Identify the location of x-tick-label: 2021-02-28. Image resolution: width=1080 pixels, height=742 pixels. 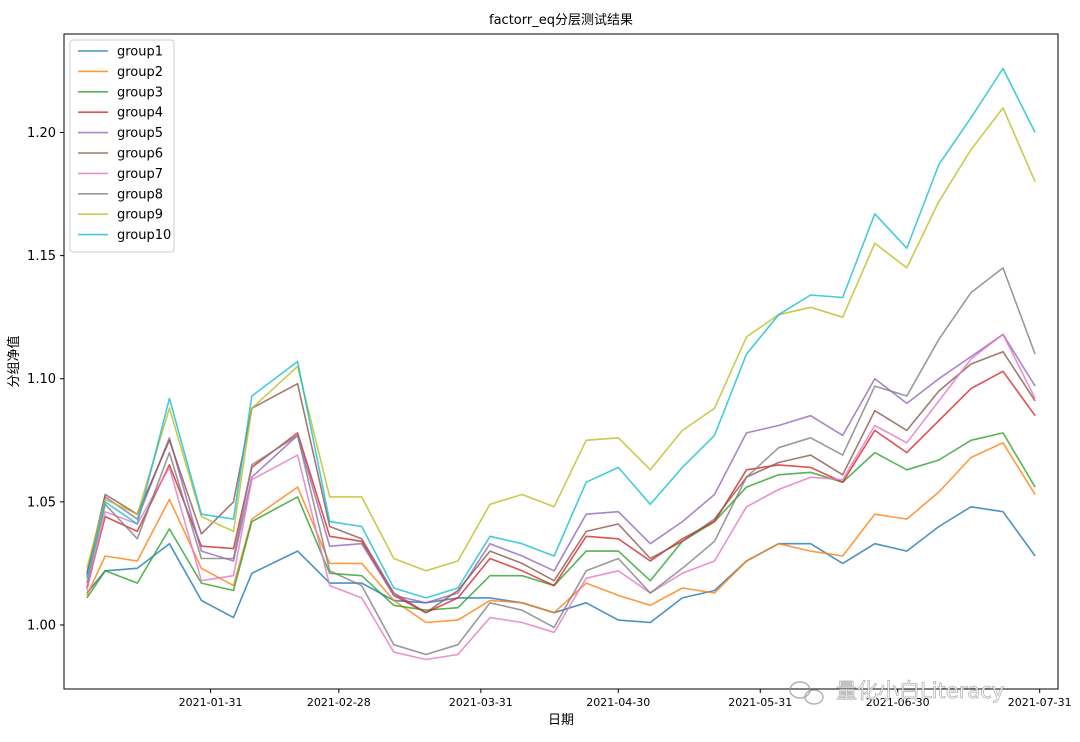
(339, 702).